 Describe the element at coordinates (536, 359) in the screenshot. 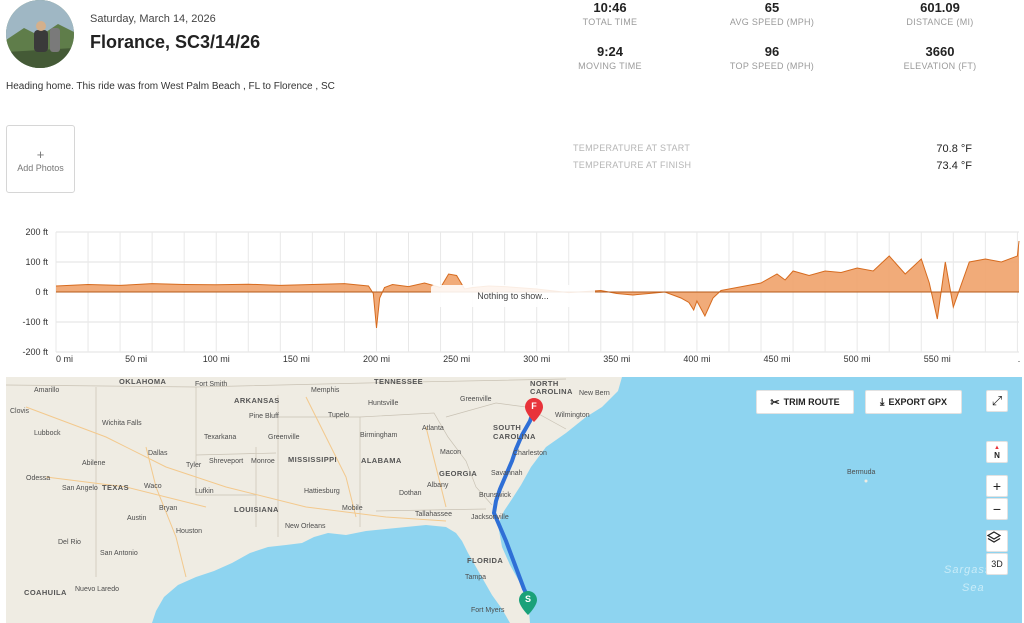

I see `x-tick-label: 300 mi` at that location.